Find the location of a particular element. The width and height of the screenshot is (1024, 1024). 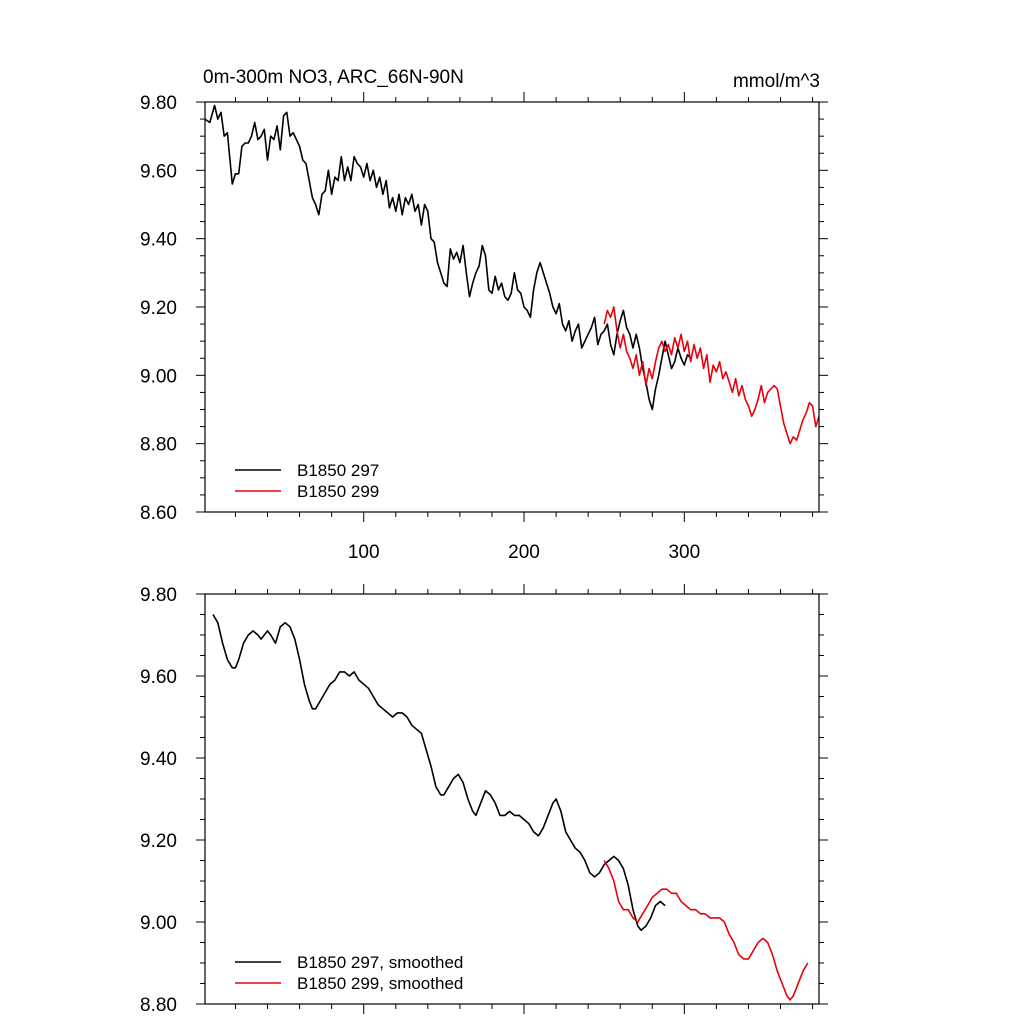

bottom-panel-legend: B1850 297, smoothed B1850 299, smoothed is located at coordinates (349, 973).